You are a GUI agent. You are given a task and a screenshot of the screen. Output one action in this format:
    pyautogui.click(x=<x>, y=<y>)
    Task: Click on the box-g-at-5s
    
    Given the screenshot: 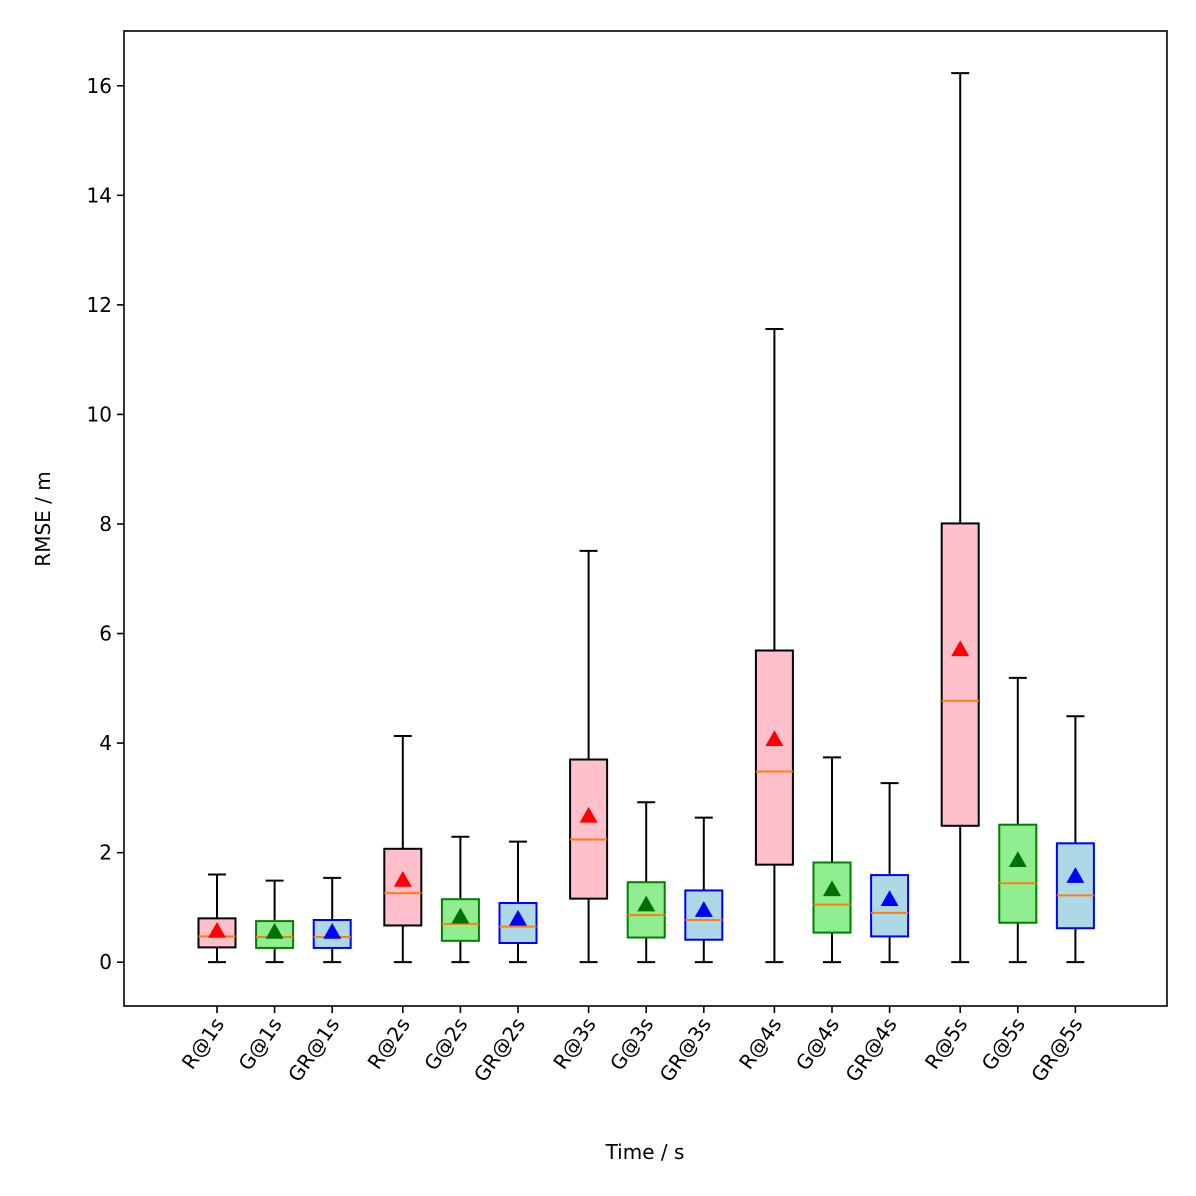 What is the action you would take?
    pyautogui.click(x=1018, y=820)
    